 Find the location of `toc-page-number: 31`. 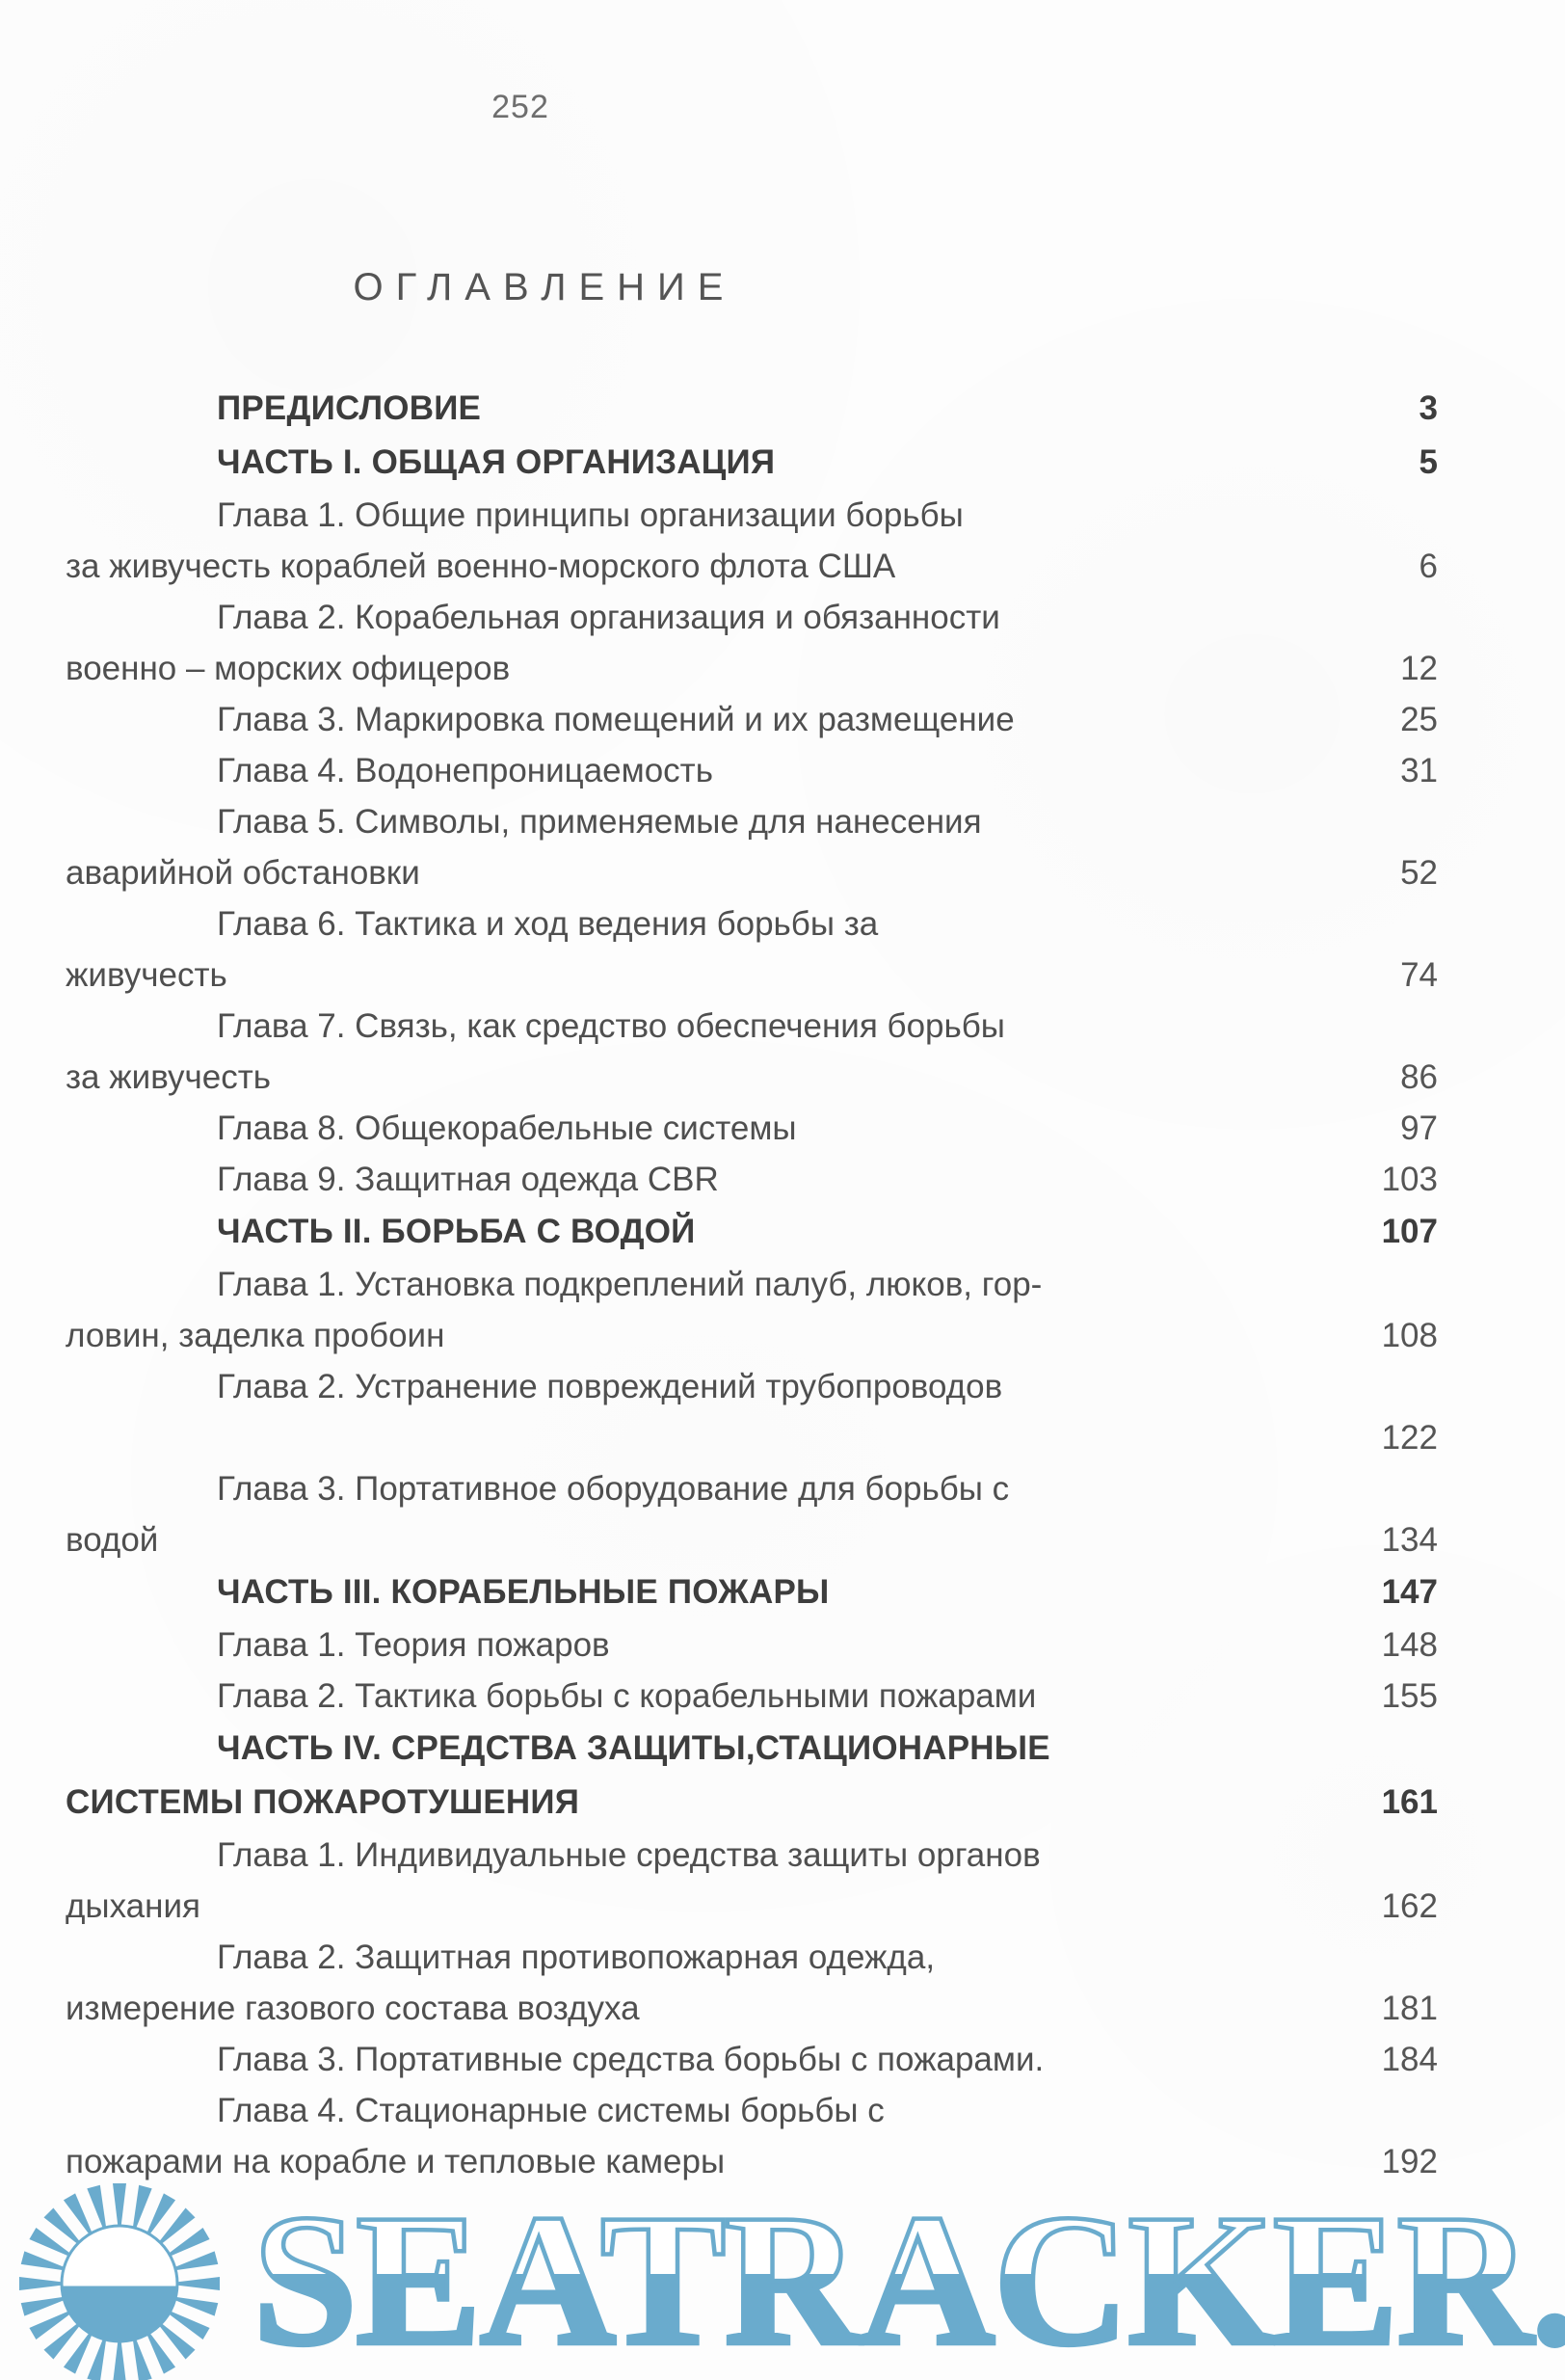

toc-page-number: 31 is located at coordinates (1419, 771).